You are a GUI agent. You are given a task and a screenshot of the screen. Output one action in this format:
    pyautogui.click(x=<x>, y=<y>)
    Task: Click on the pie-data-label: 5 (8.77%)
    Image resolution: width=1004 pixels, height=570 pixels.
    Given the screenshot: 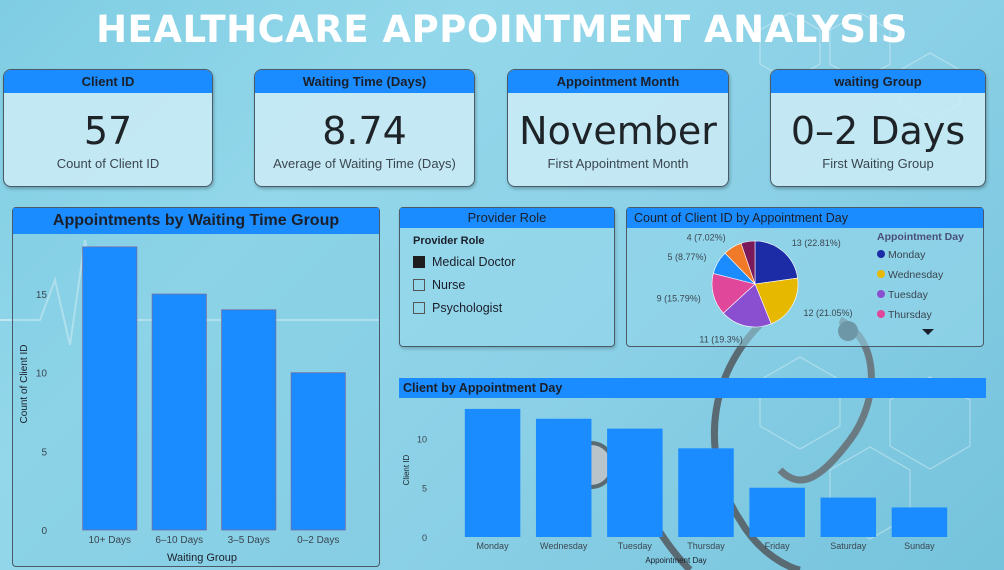 What is the action you would take?
    pyautogui.click(x=686, y=257)
    